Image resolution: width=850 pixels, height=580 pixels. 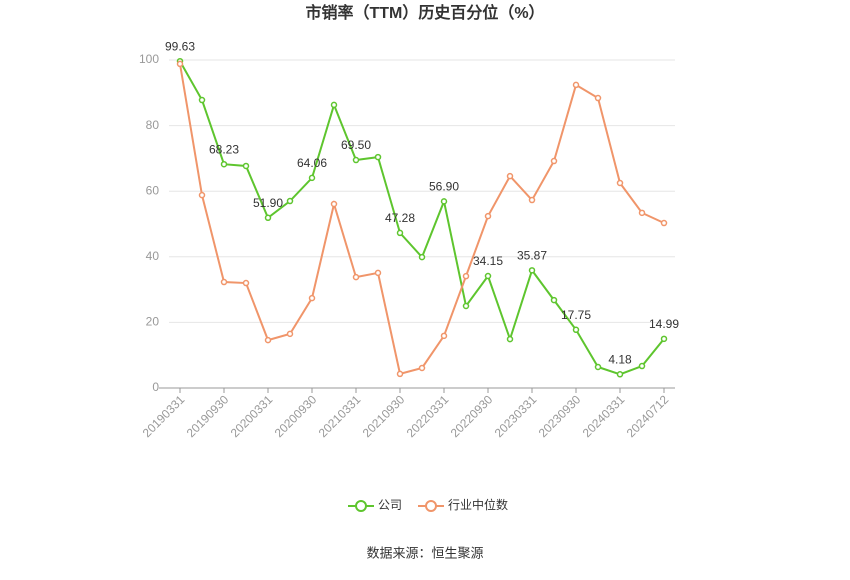 What do you see at coordinates (153, 322) in the screenshot?
I see `y-tick-label: 20` at bounding box center [153, 322].